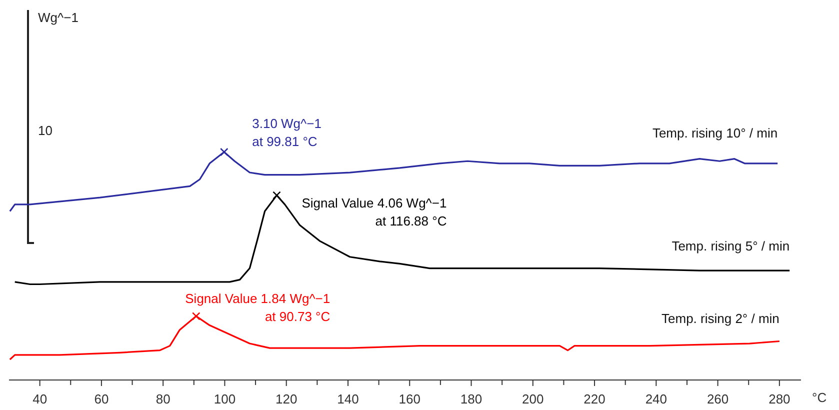  What do you see at coordinates (717, 398) in the screenshot?
I see `x-tick-label: 260` at bounding box center [717, 398].